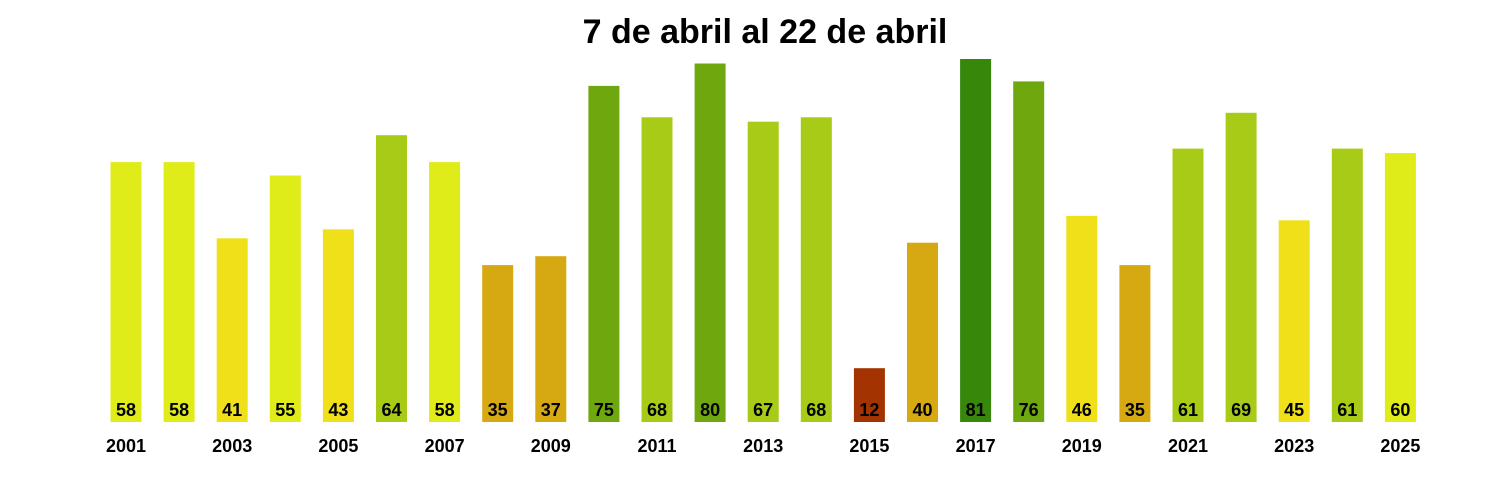  I want to click on value-label-2004: 55, so click(285, 410).